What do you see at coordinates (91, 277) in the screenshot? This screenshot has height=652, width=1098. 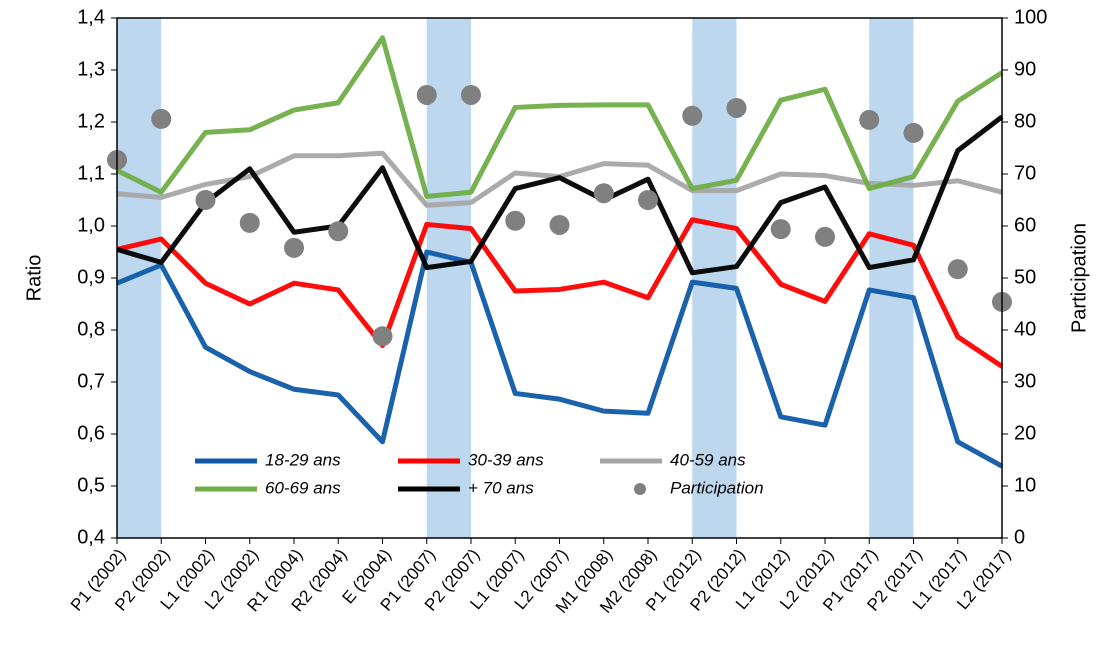 I see `y-tick-label: 0,9` at bounding box center [91, 277].